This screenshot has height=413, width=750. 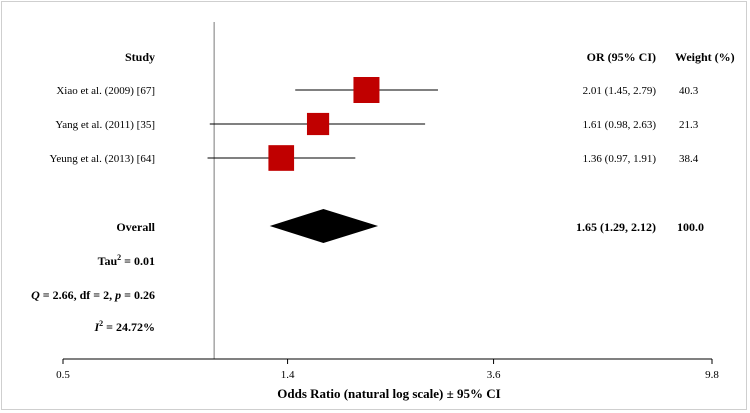 What do you see at coordinates (689, 159) in the screenshot?
I see `study-weight: 38.4` at bounding box center [689, 159].